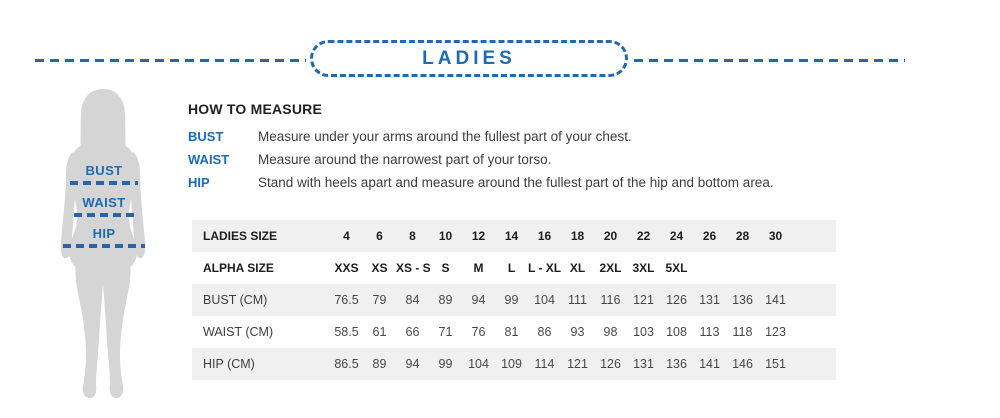 The width and height of the screenshot is (1000, 418). I want to click on size-cell: 58.5, so click(346, 332).